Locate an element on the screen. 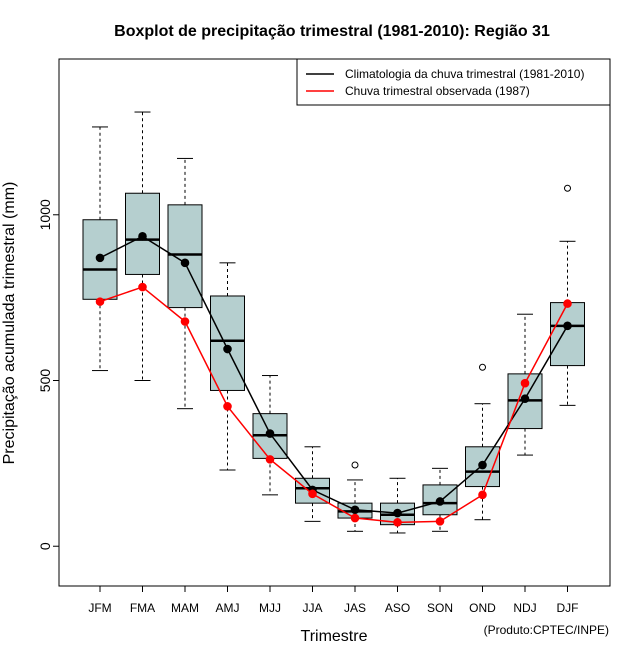  y-axis-label: Precipitação acumulada trimestral (mm) is located at coordinates (9, 323).